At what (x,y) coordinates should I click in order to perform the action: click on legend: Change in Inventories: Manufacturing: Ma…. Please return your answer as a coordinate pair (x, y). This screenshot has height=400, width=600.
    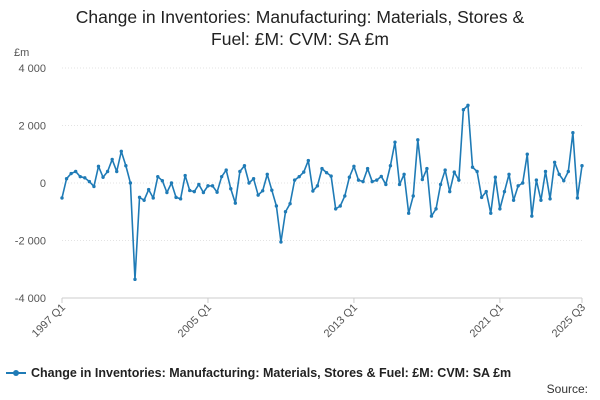
    Looking at the image, I should click on (303, 373).